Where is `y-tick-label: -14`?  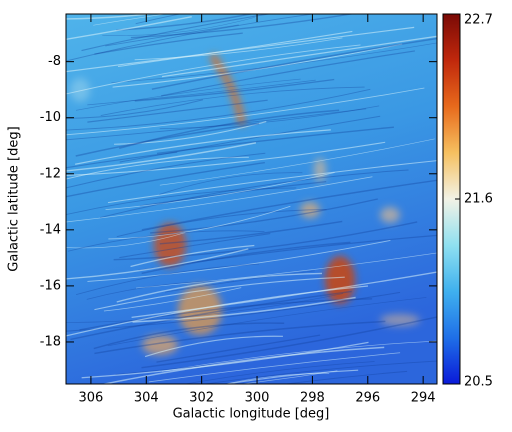 y-tick-label: -14 is located at coordinates (50, 229).